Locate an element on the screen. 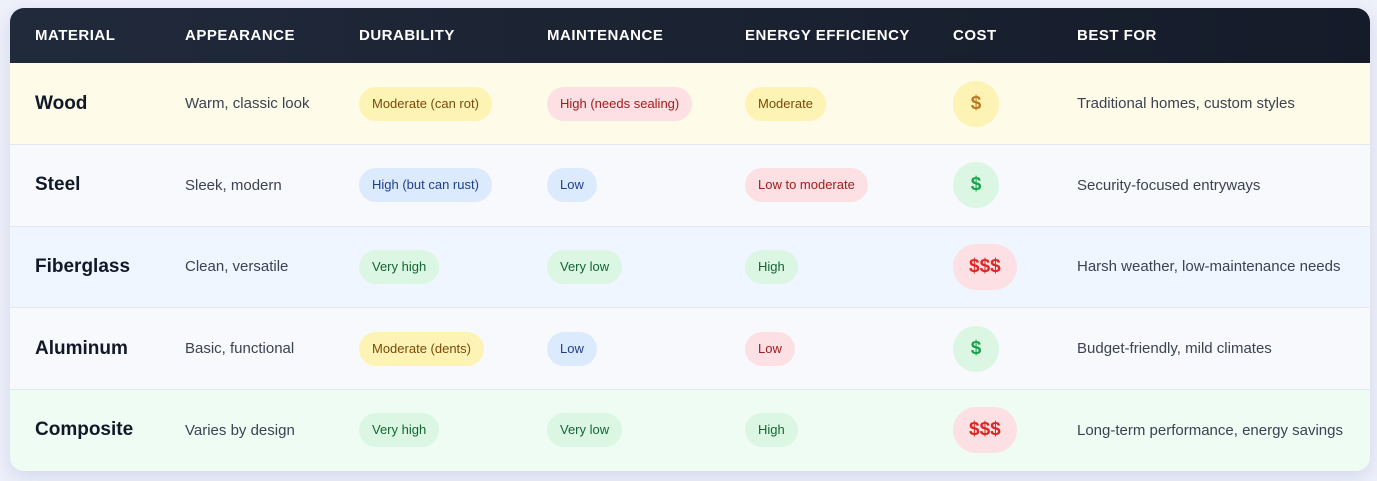  efficiency-cell: Moderate is located at coordinates (824, 104).